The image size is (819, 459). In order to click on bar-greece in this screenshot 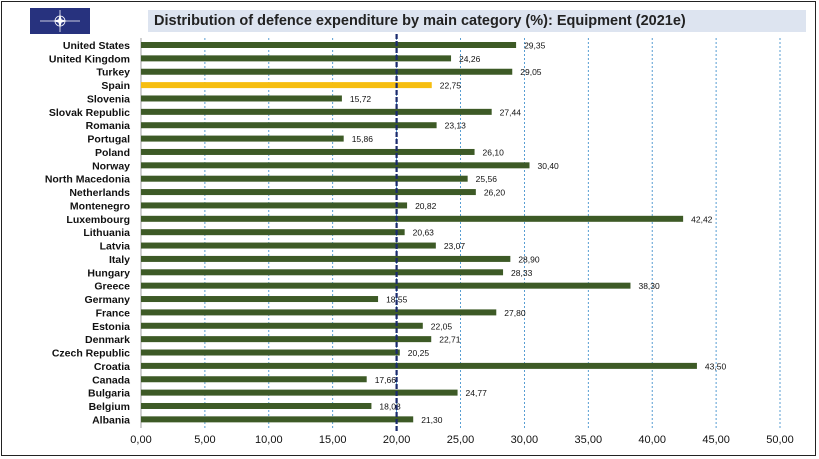, I will do `click(386, 285)`.